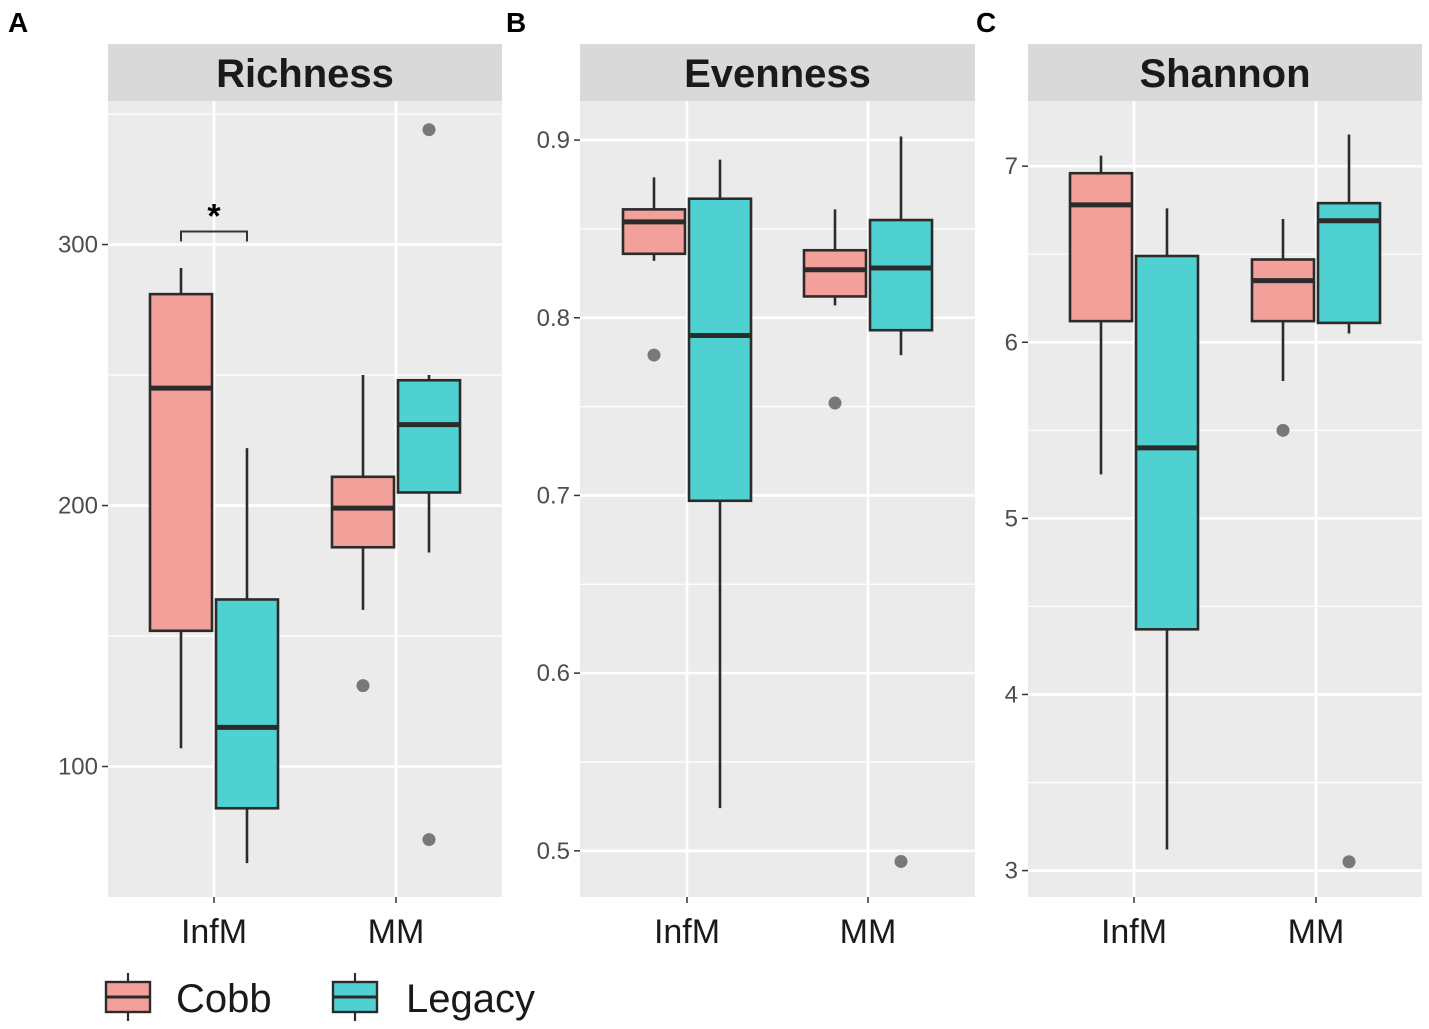  Describe the element at coordinates (553, 673) in the screenshot. I see `ytick-label: 0.6` at that location.